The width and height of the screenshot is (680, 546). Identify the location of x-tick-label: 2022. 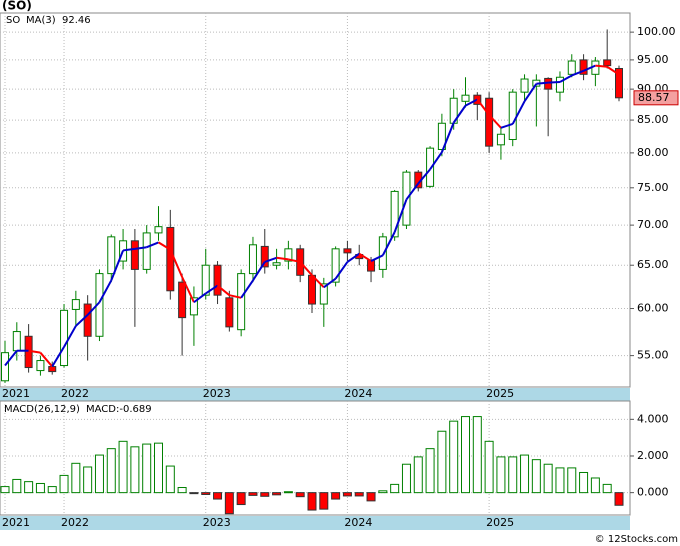
(75, 522).